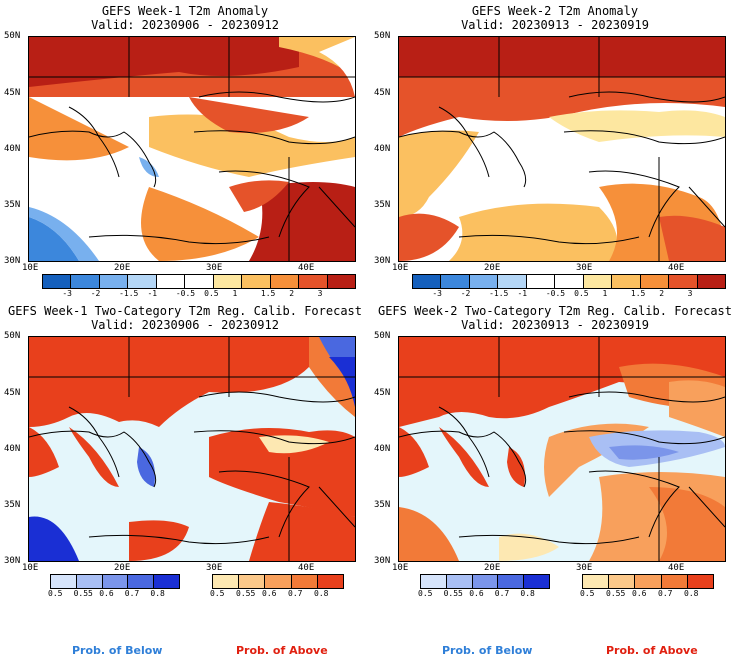 The image size is (740, 662). I want to click on lon-label: 20E, so click(122, 568).